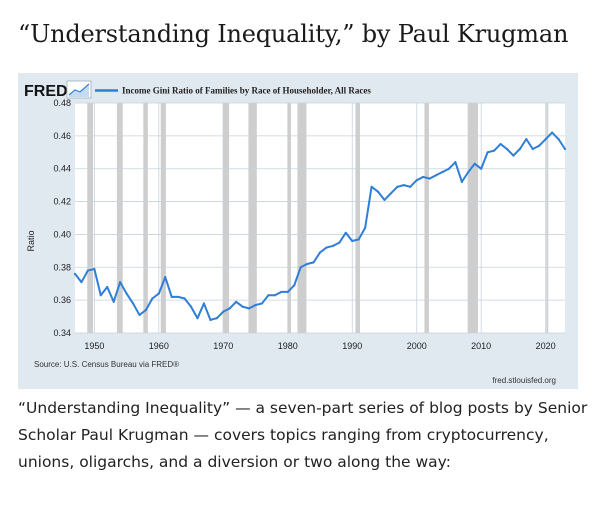  Describe the element at coordinates (62, 136) in the screenshot. I see `y-tick-label: 0.46` at that location.